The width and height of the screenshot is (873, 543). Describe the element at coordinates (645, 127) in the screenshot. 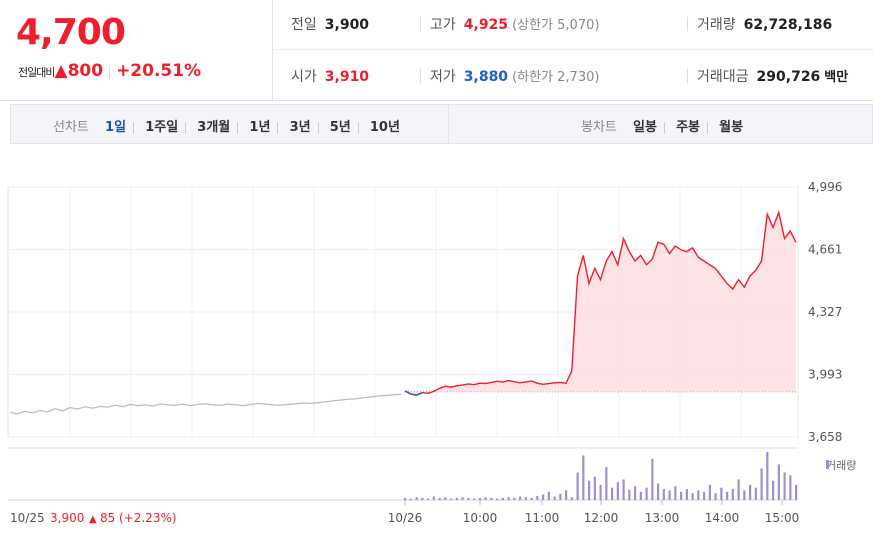

I see `candle-daily-button: 일봉` at that location.